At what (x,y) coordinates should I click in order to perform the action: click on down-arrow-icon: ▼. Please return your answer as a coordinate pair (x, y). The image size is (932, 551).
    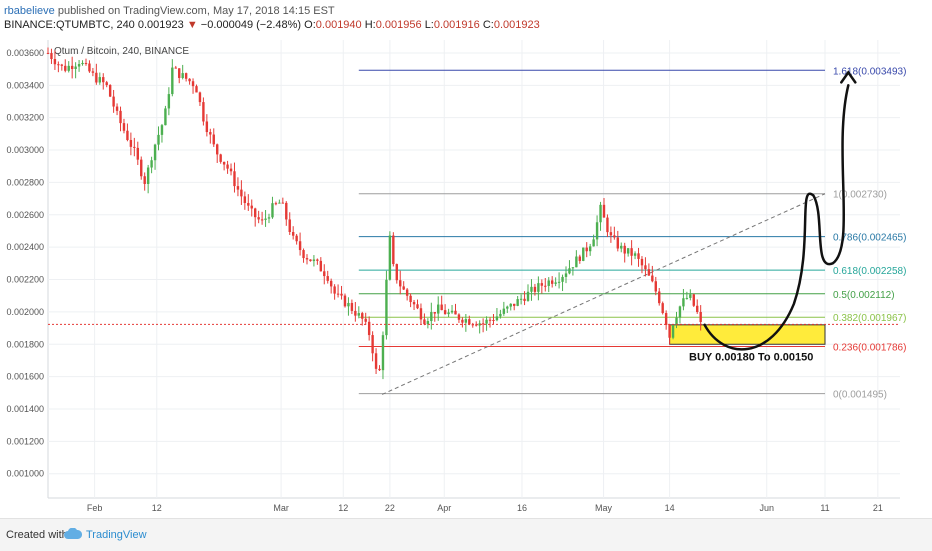
    Looking at the image, I should click on (192, 25).